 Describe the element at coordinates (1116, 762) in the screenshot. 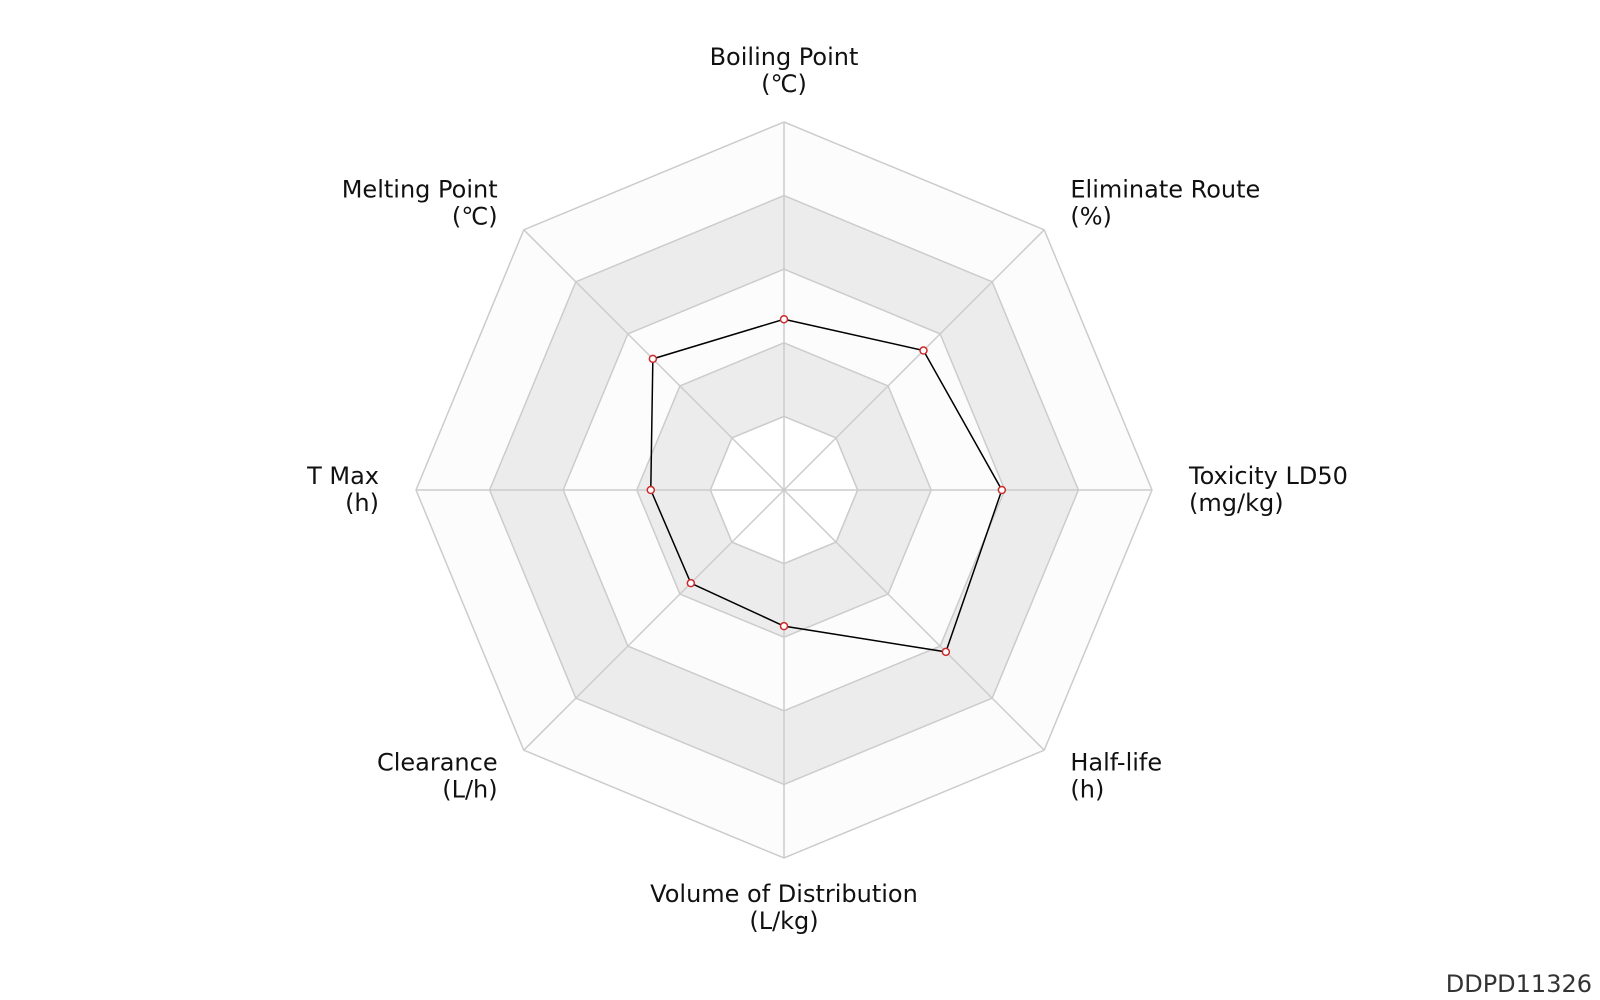

I see `axis-label: Half-life` at that location.